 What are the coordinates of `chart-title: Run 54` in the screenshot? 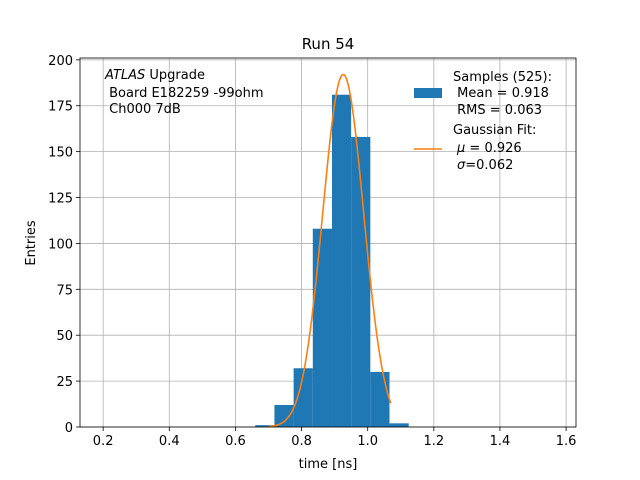 It's located at (328, 44).